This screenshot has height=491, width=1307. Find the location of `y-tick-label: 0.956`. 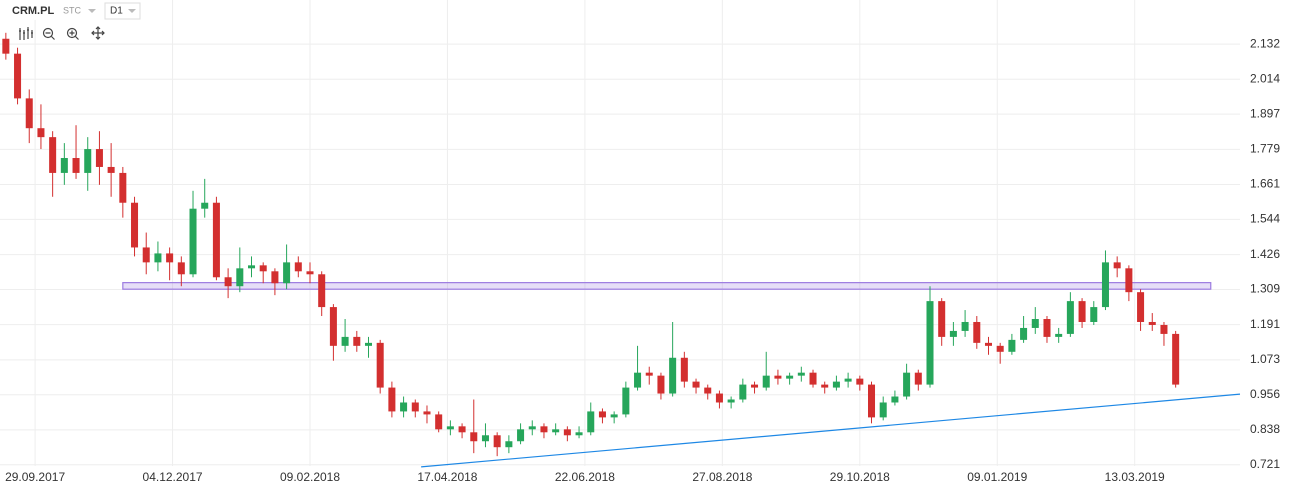

y-tick-label: 0.956 is located at coordinates (1265, 394).